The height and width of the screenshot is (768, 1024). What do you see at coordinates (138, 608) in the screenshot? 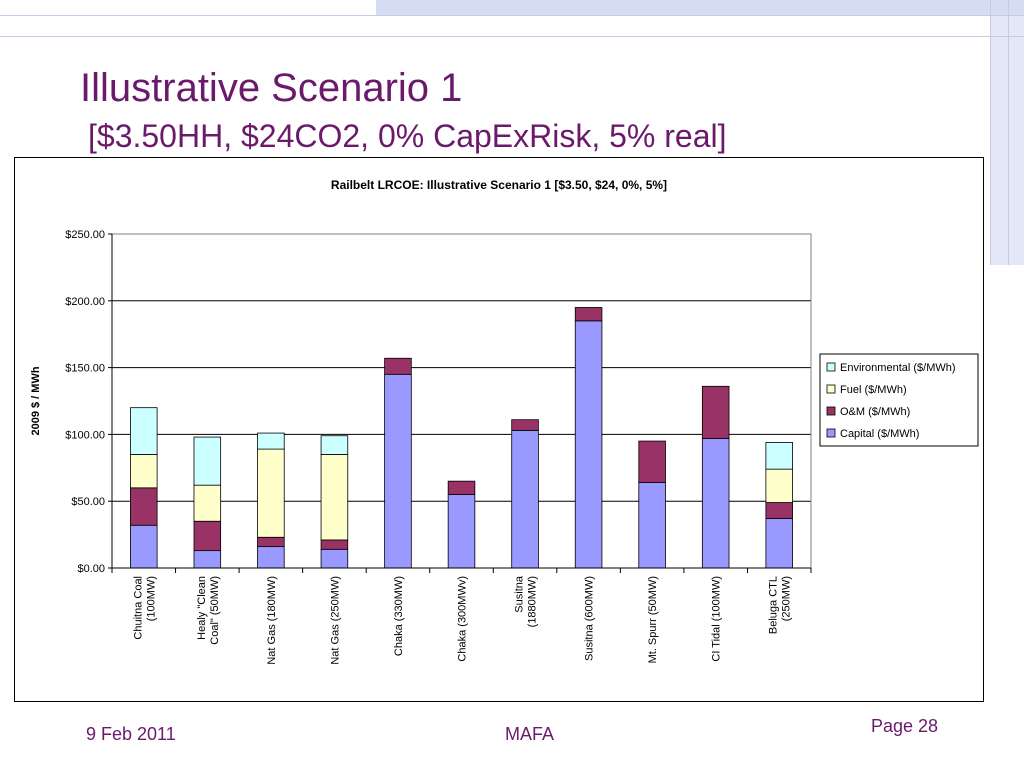
I see `x-tick-label: Chuitna Coal` at bounding box center [138, 608].